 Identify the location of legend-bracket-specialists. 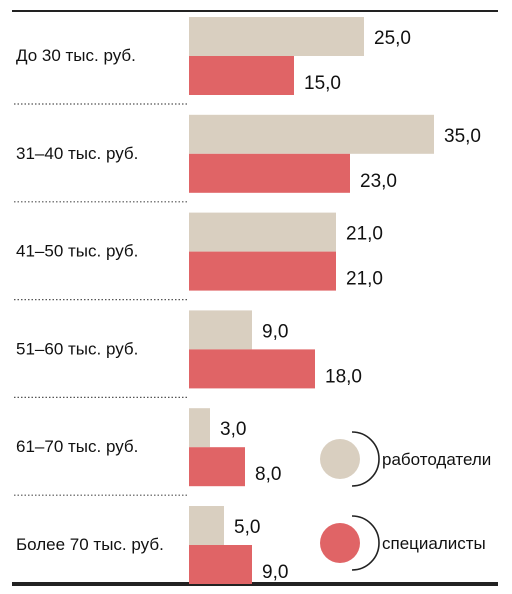
(365, 543).